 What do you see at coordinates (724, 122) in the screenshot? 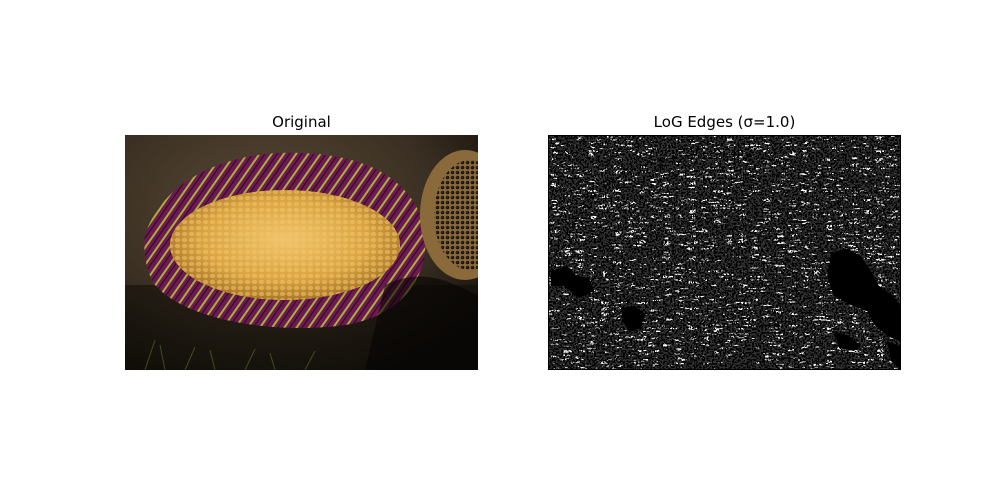
I see `right-panel-title: LoG Edges (σ=1.0)` at bounding box center [724, 122].